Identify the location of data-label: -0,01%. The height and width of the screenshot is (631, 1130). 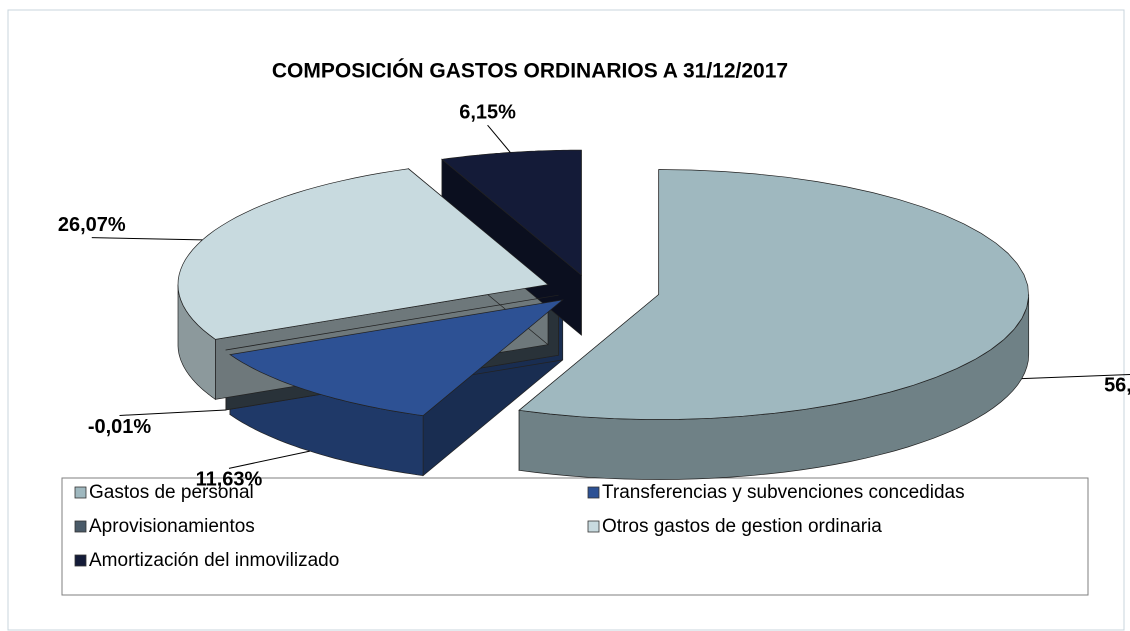
(120, 427).